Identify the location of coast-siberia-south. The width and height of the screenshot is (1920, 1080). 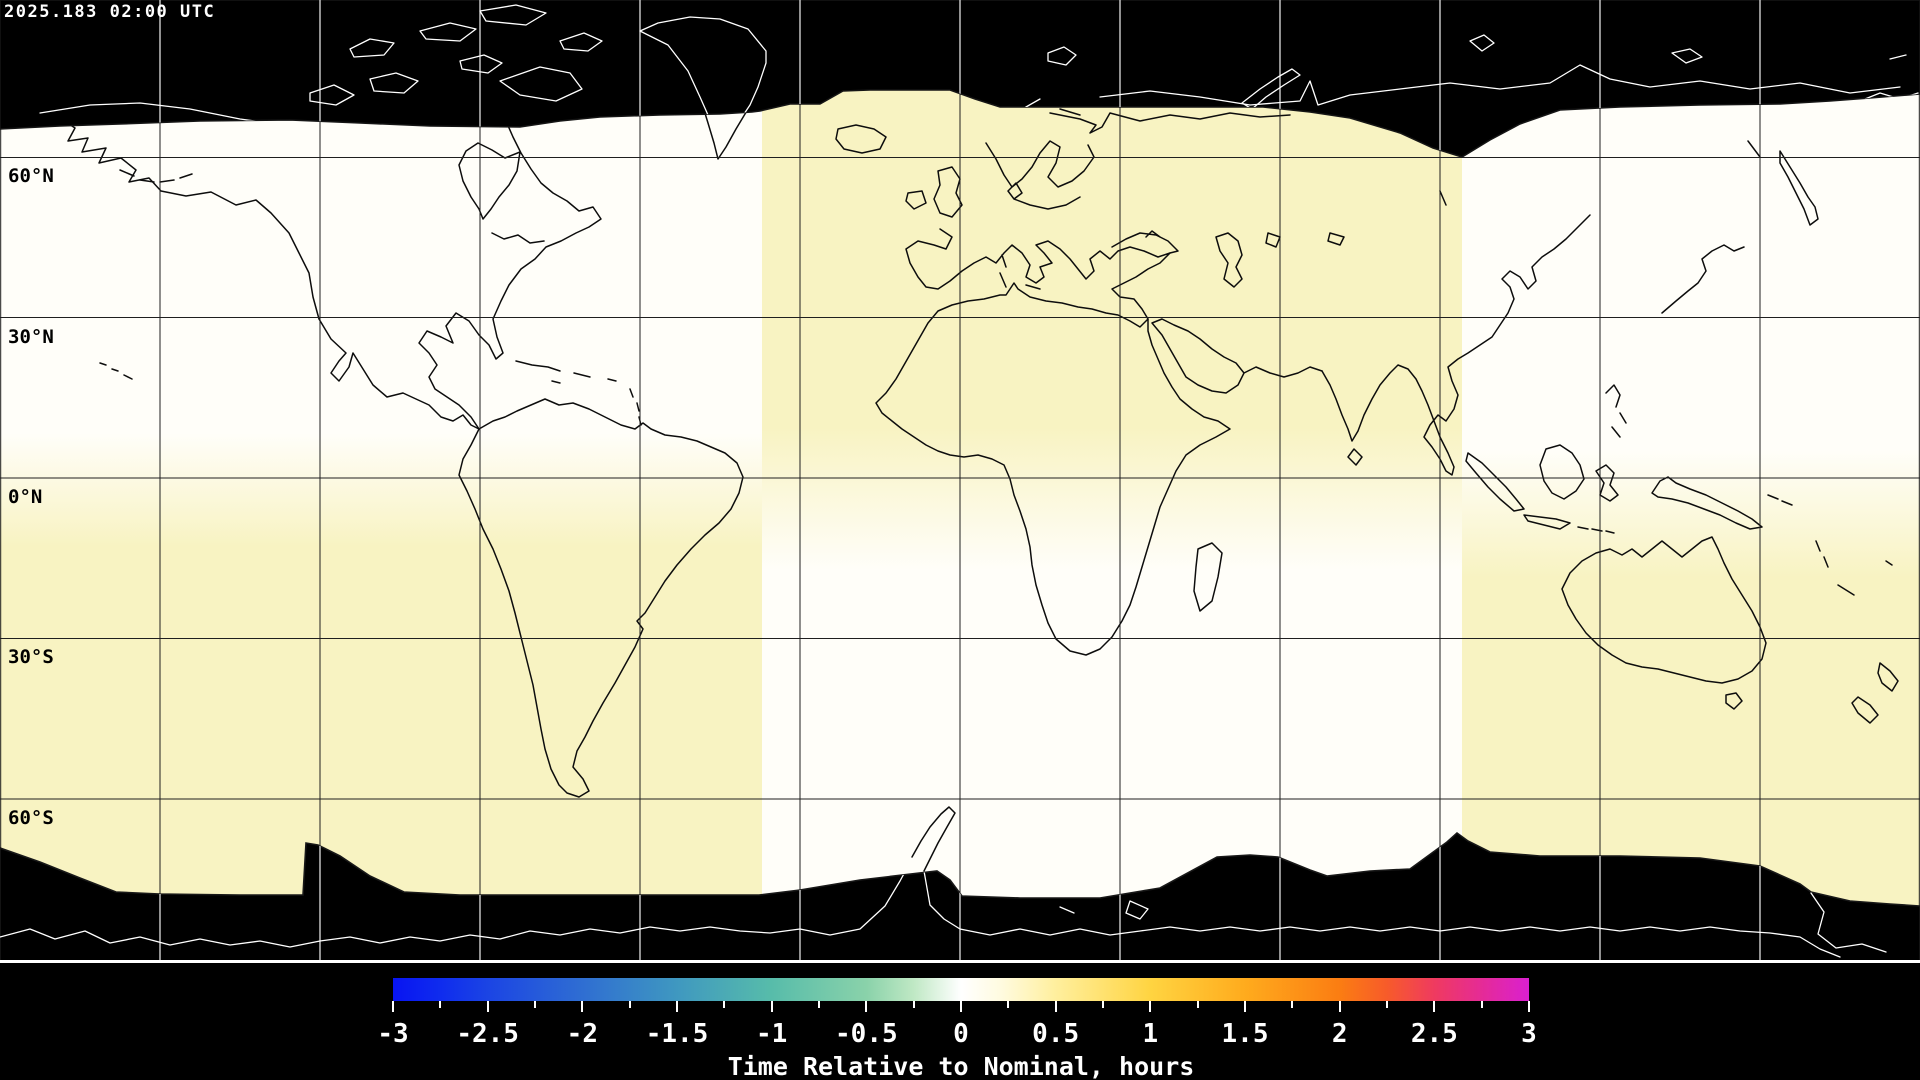
(1170, 121).